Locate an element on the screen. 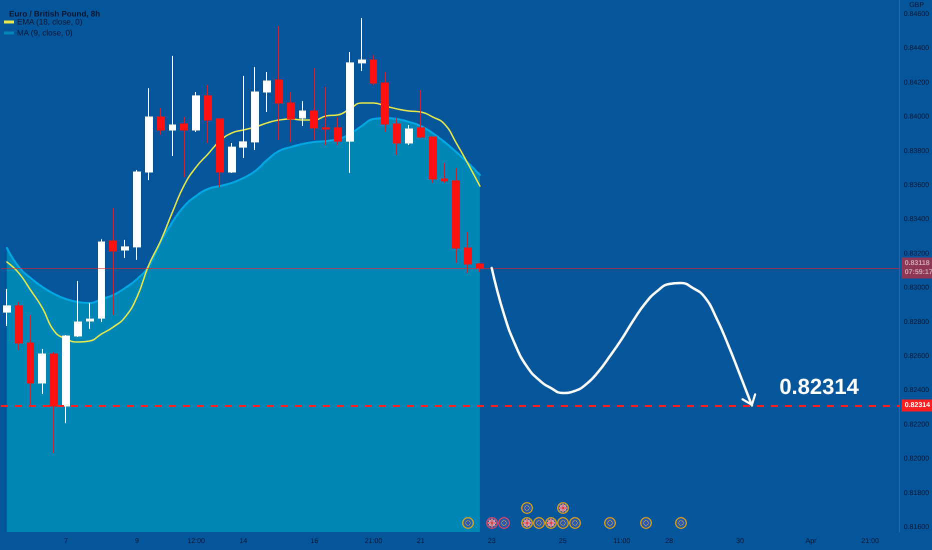 This screenshot has width=932, height=550. legend-label: MA (9, close, 0) is located at coordinates (45, 33).